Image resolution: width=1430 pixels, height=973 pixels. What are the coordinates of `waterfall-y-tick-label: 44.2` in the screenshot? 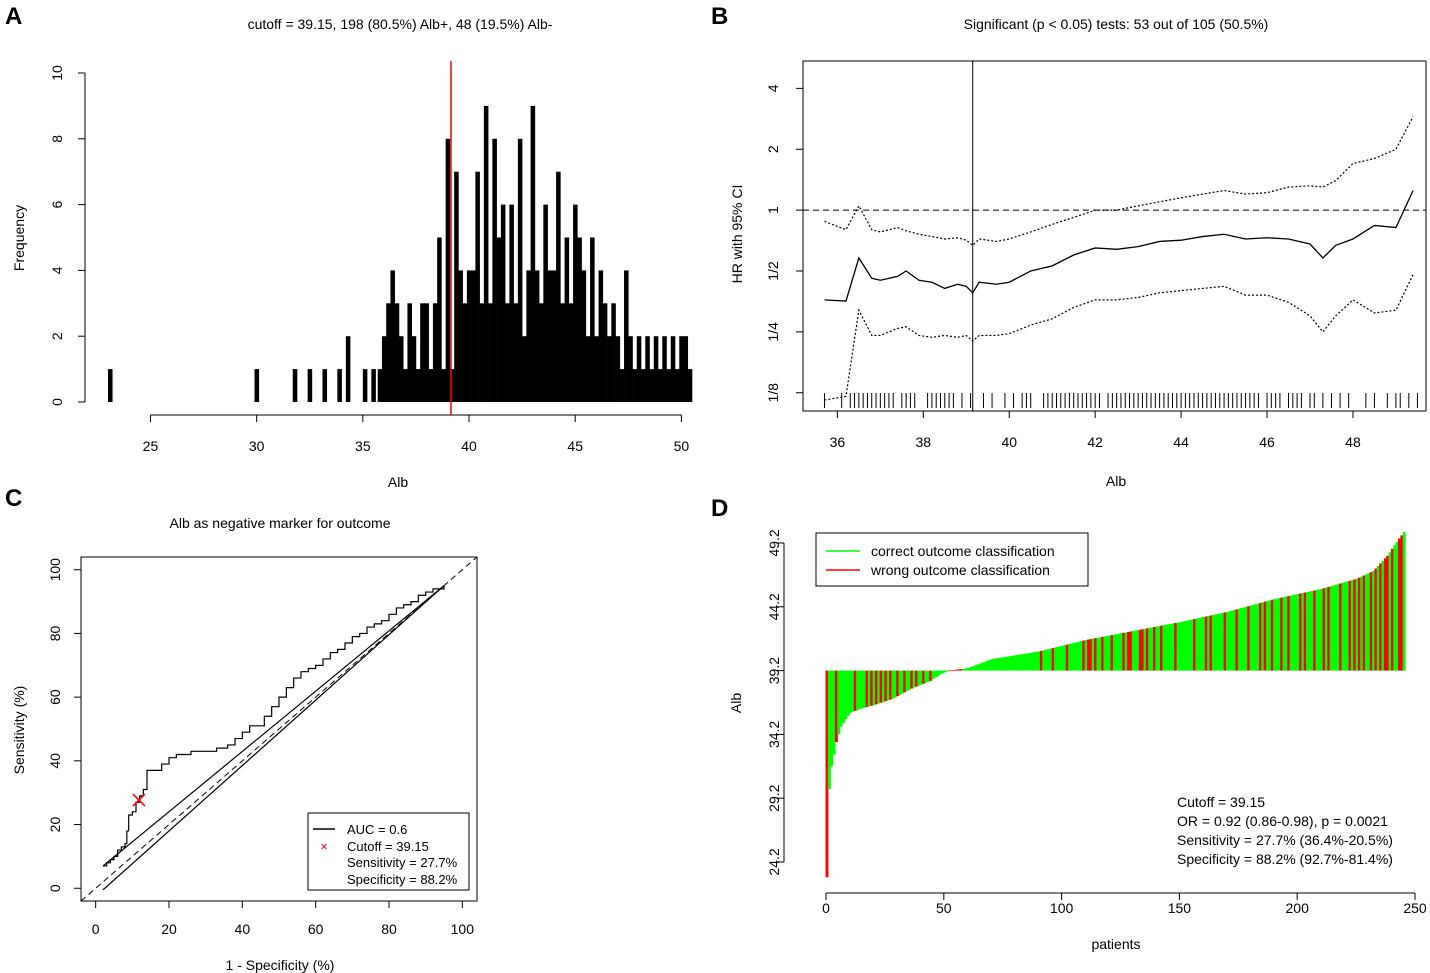 It's located at (774, 606).